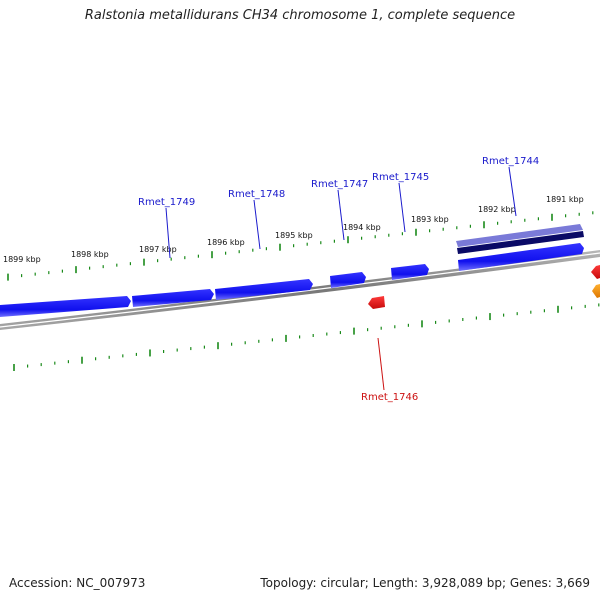  Describe the element at coordinates (22, 259) in the screenshot. I see `kbp-label-1899: 1899 kbp` at that location.